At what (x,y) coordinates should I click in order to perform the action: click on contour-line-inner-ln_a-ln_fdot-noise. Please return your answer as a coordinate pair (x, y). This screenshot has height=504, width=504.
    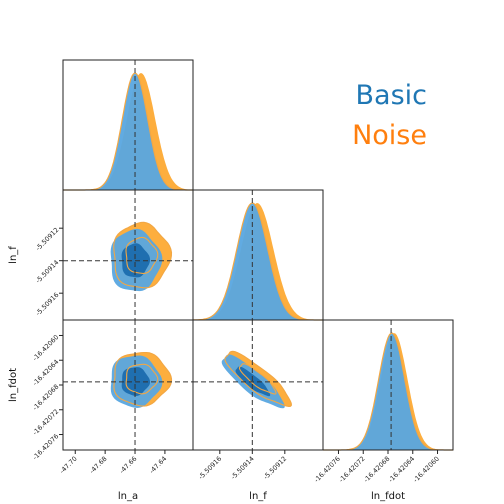
    Looking at the image, I should click on (142, 379).